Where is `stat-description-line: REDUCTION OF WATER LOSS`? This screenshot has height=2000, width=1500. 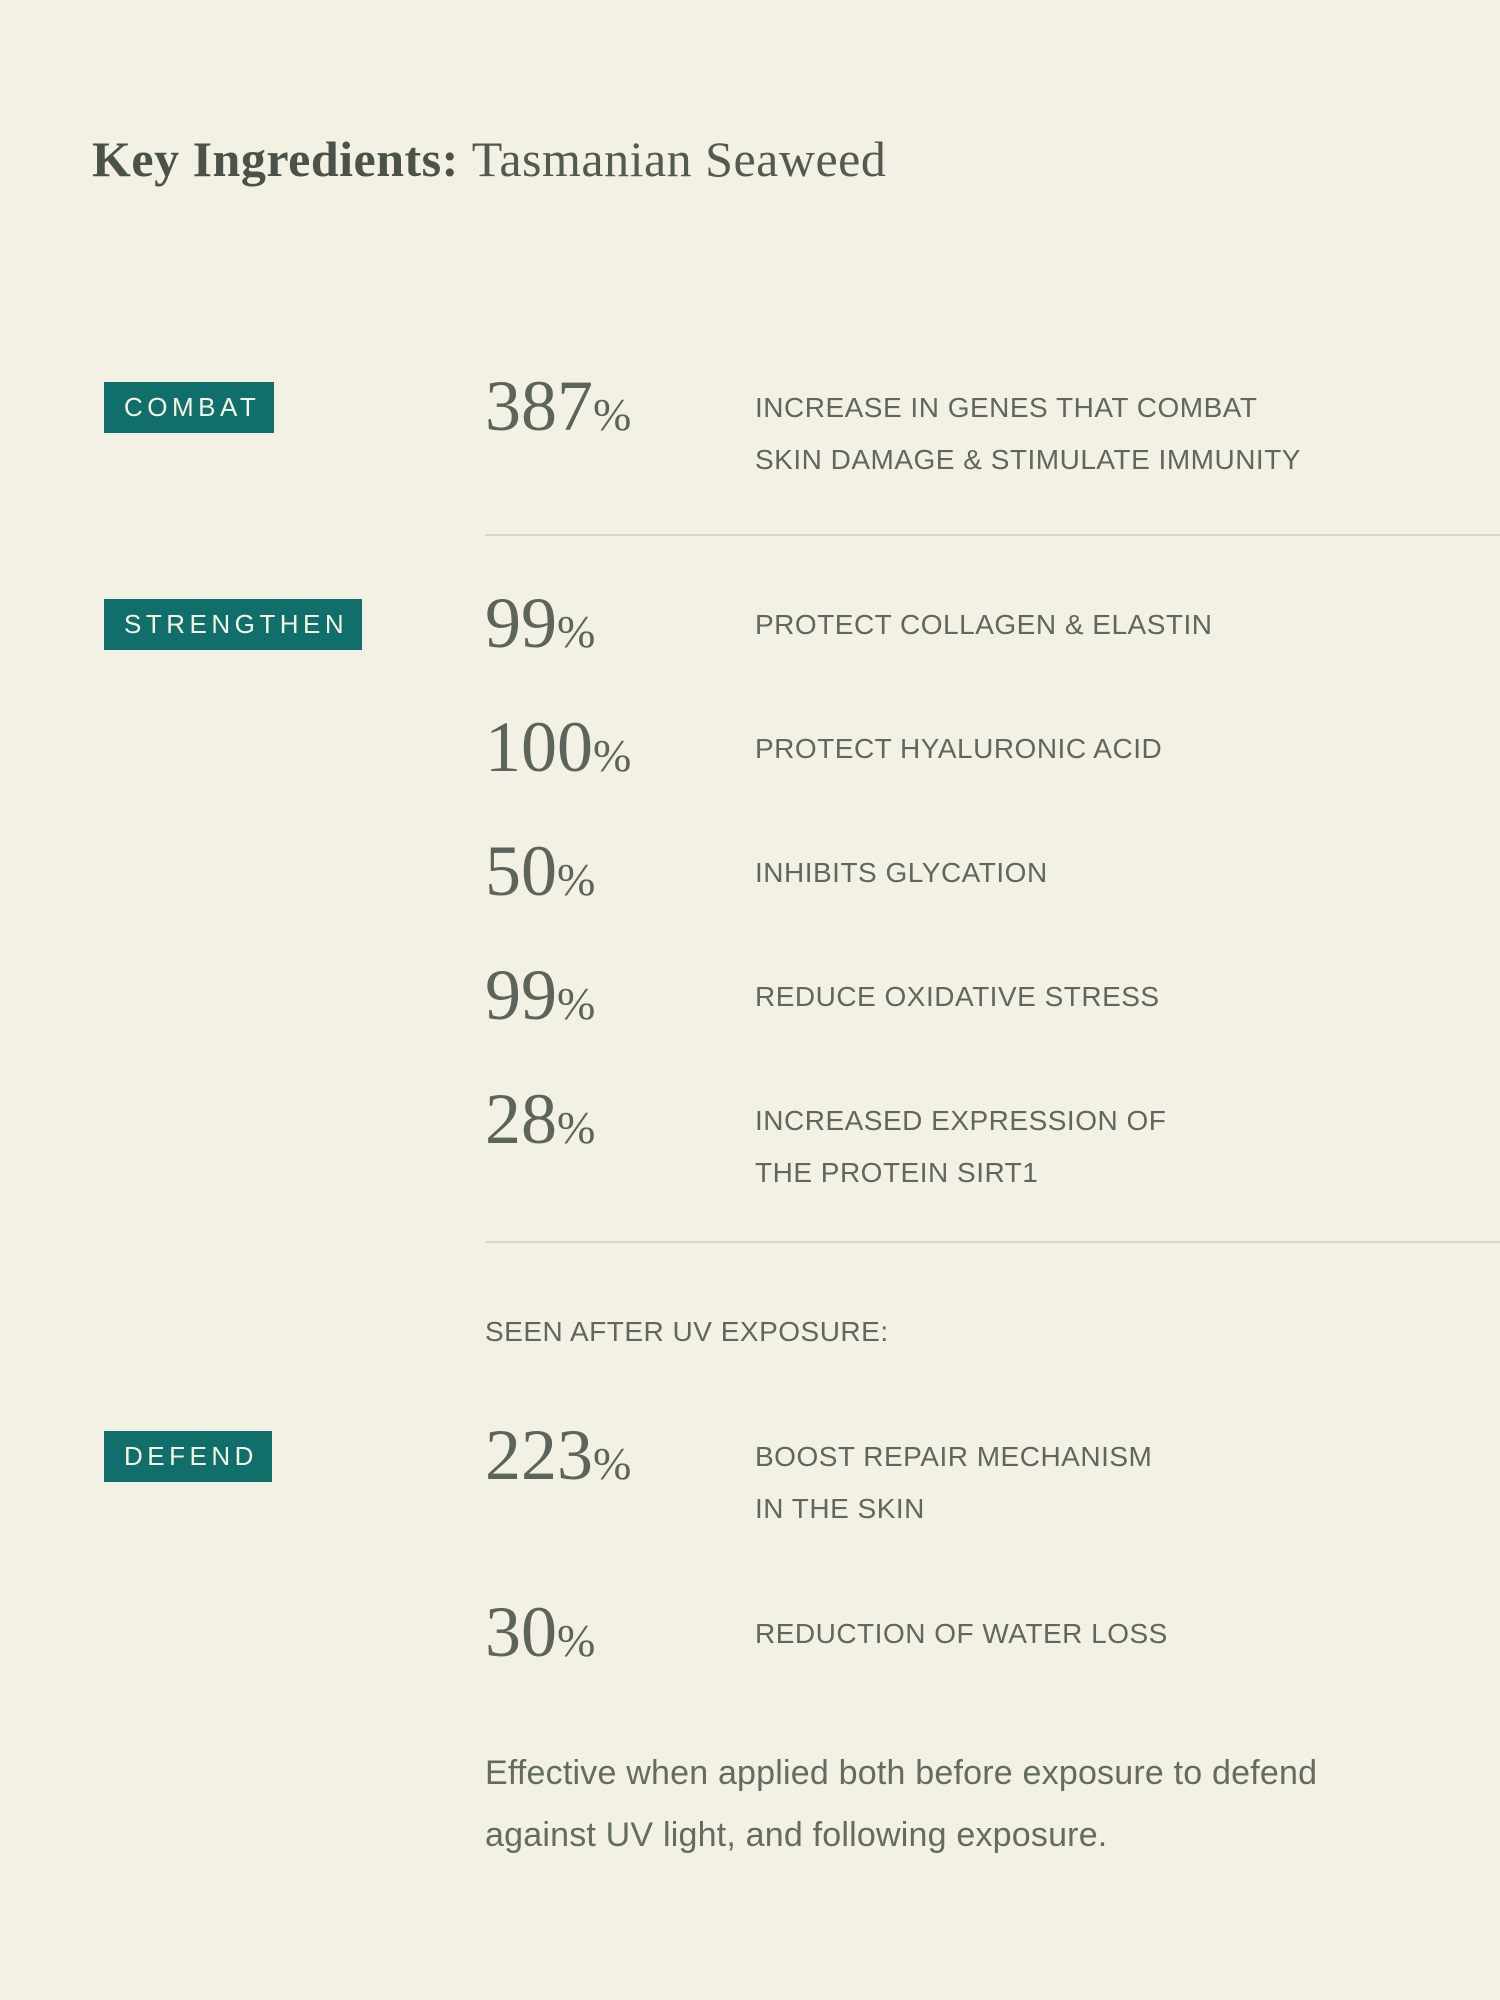
stat-description-line: REDUCTION OF WATER LOSS is located at coordinates (961, 1633).